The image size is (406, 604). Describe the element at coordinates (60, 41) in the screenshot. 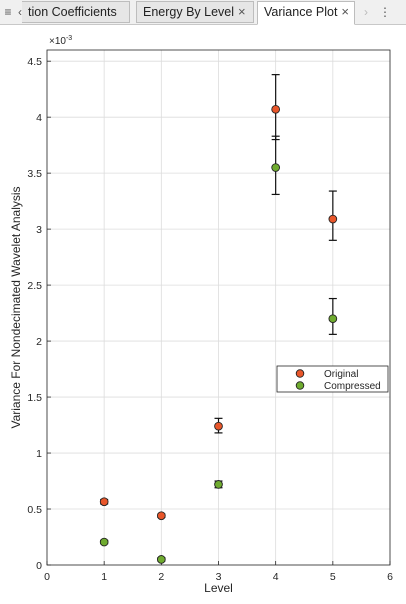

I see `y-exponent-label: ×10⁻³` at that location.